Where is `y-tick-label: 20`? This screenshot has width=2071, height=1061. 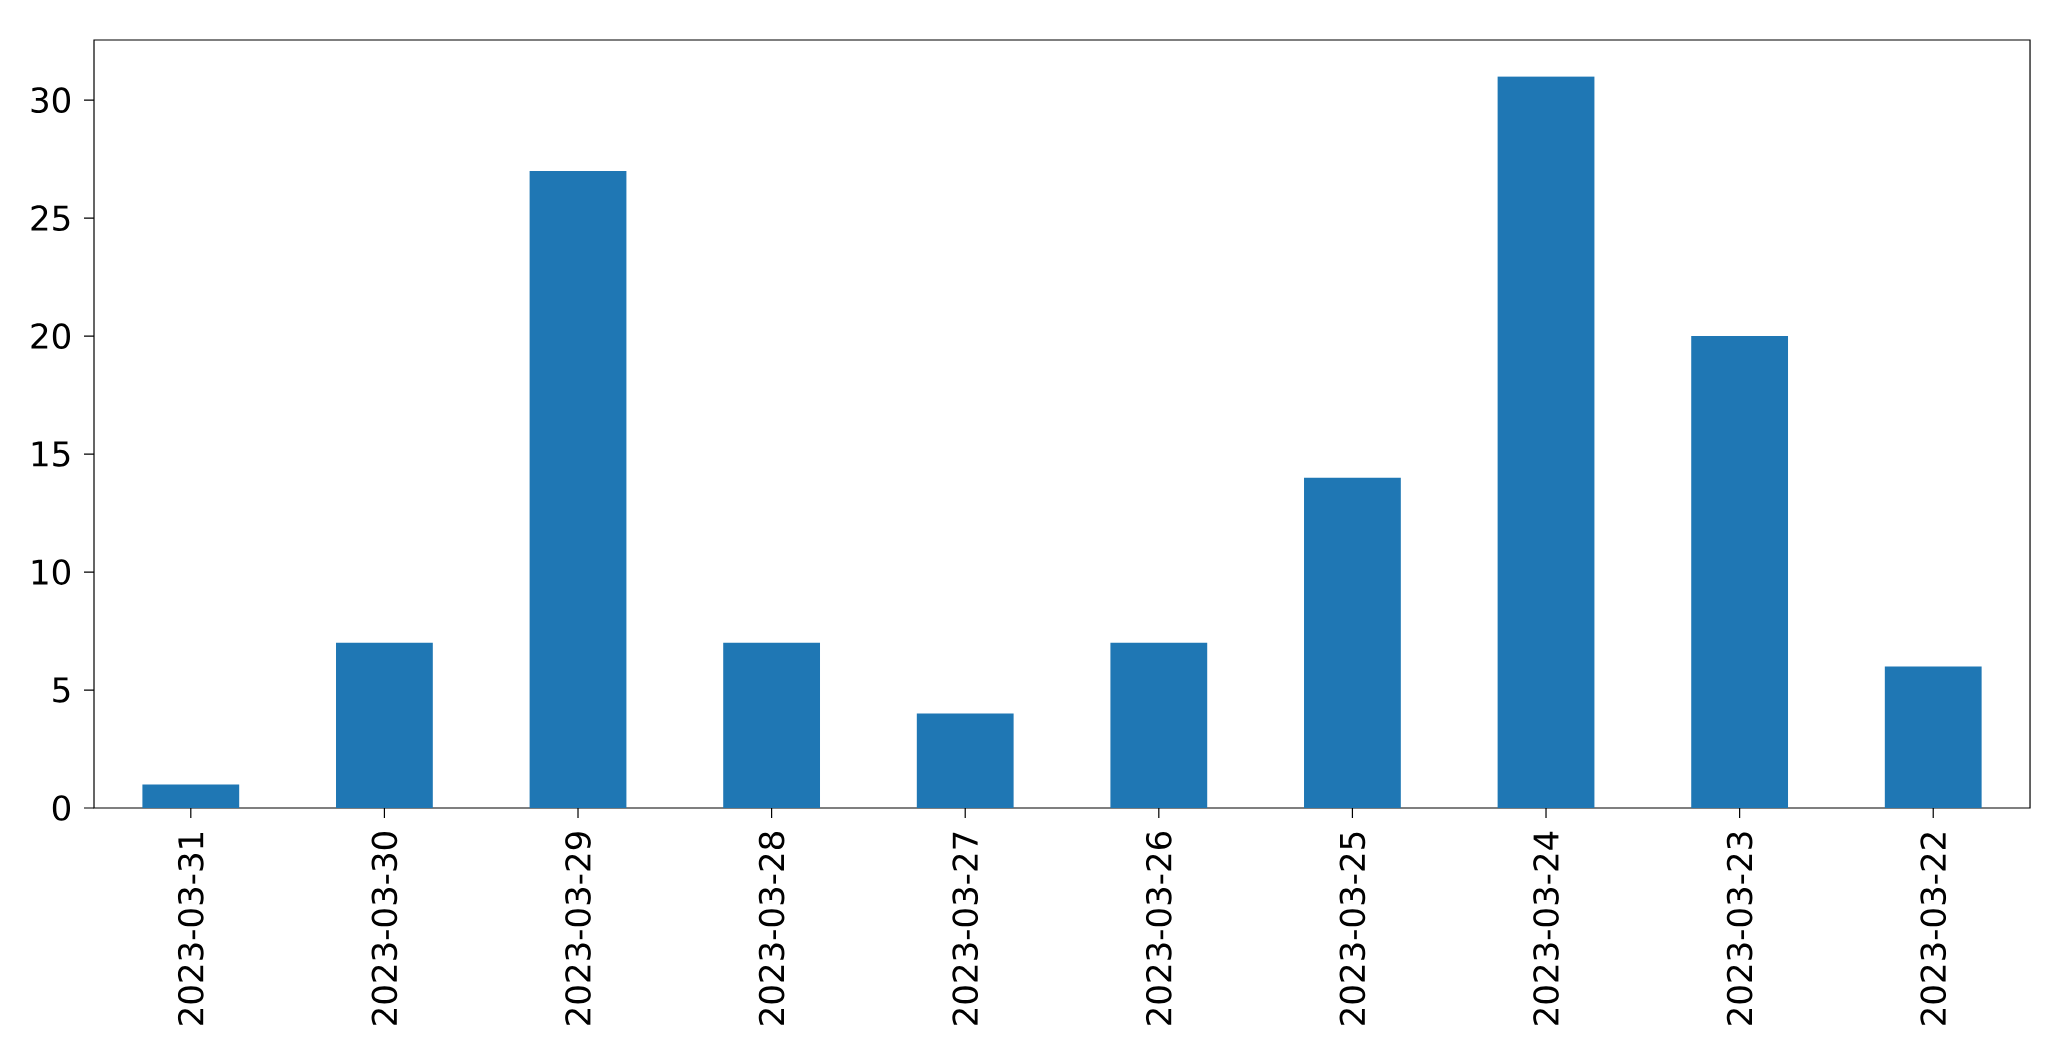 y-tick-label: 20 is located at coordinates (51, 336).